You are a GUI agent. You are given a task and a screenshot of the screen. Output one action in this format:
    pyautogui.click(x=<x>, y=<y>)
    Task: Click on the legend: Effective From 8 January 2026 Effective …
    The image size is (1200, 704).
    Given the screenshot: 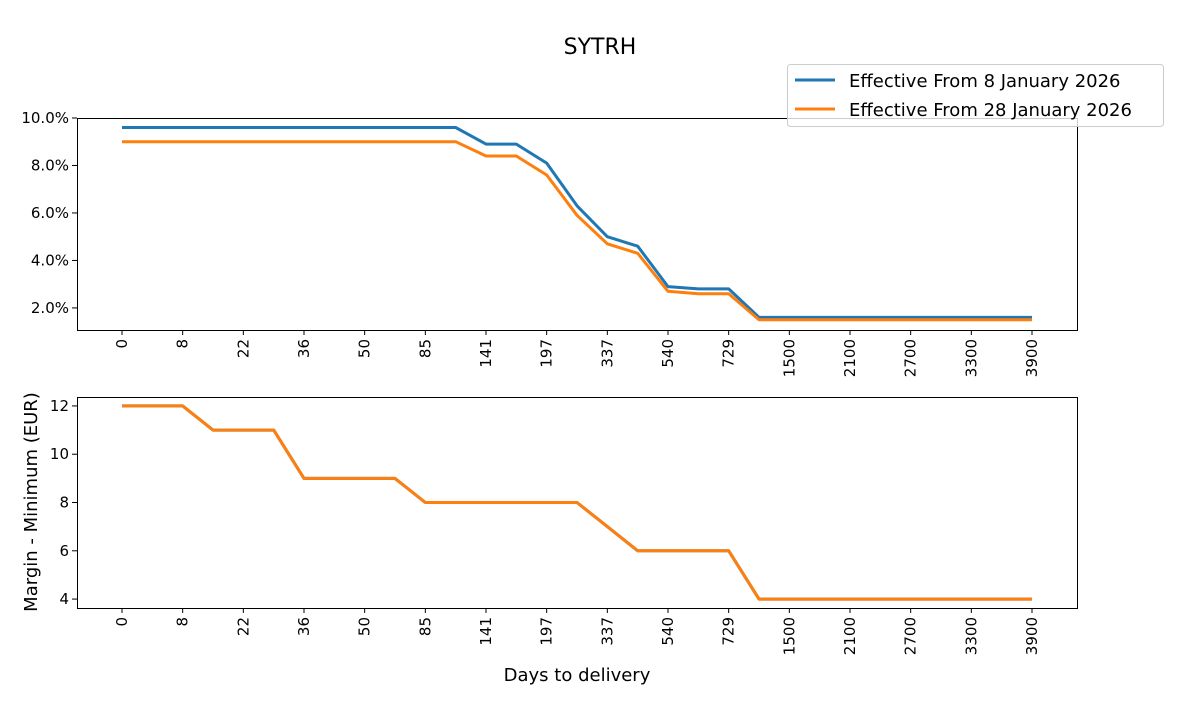 What is the action you would take?
    pyautogui.click(x=975, y=95)
    